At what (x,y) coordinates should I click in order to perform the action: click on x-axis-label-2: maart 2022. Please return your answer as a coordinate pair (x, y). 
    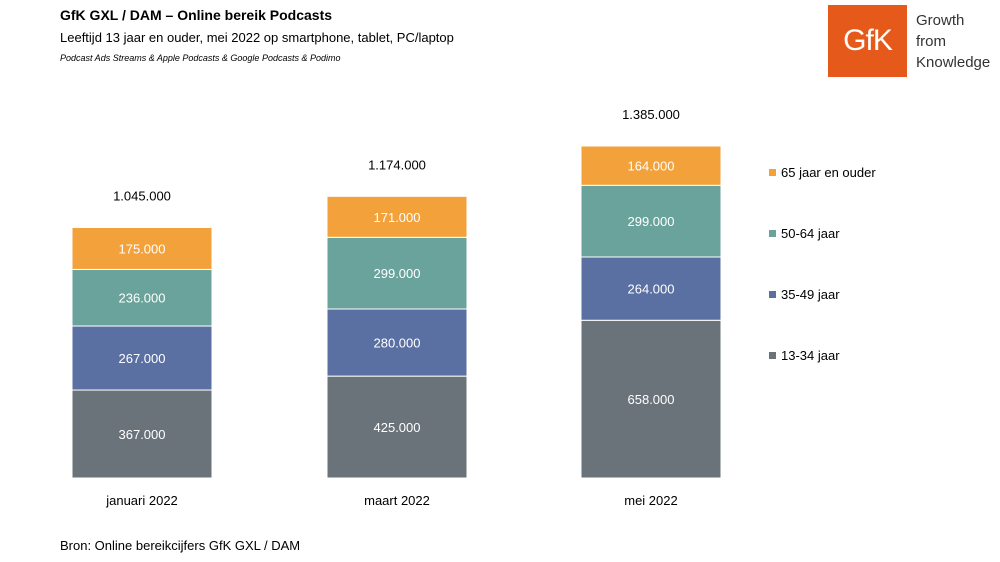
    Looking at the image, I should click on (397, 500).